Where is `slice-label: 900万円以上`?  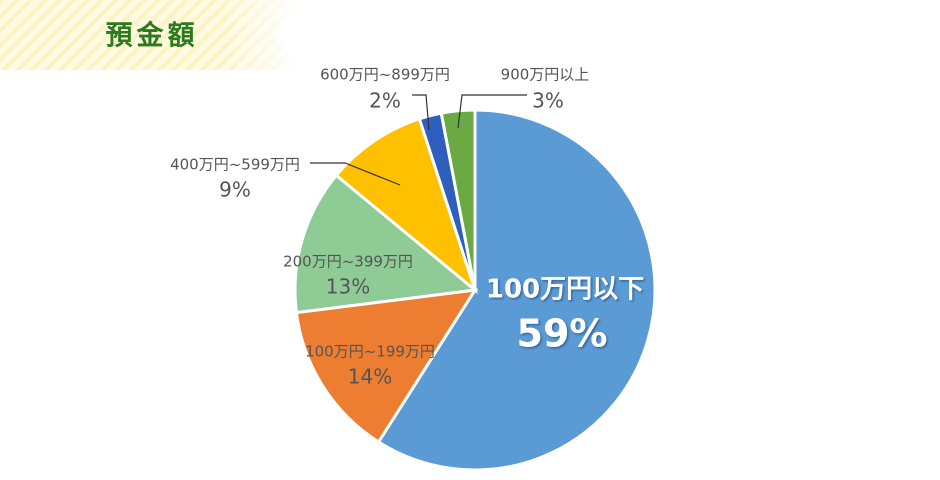
slice-label: 900万円以上 is located at coordinates (545, 75).